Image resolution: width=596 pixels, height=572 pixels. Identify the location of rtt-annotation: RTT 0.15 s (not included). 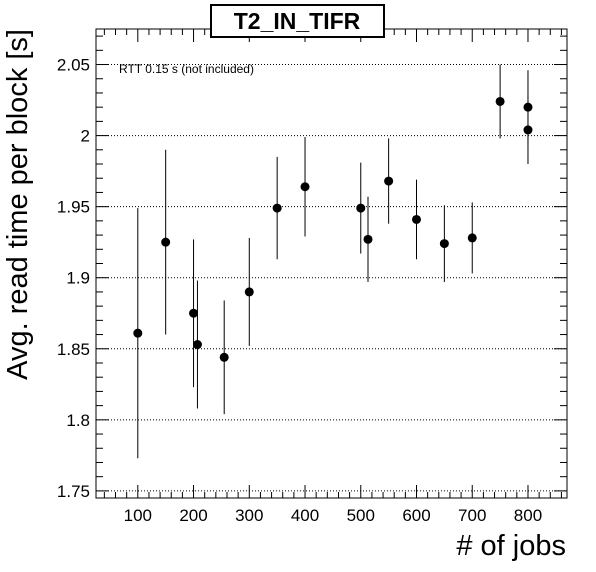
(186, 69).